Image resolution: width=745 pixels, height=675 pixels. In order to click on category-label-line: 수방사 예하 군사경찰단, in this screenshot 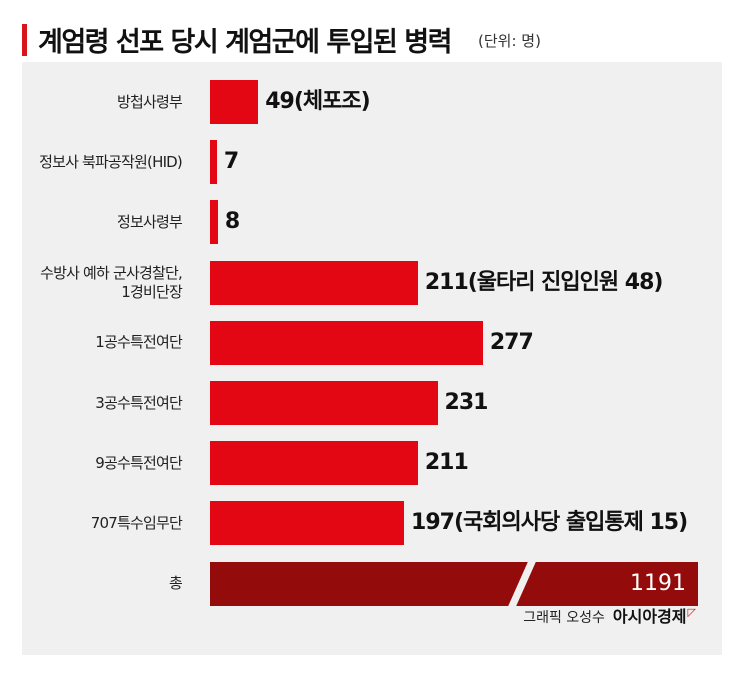, I will do `click(111, 272)`.